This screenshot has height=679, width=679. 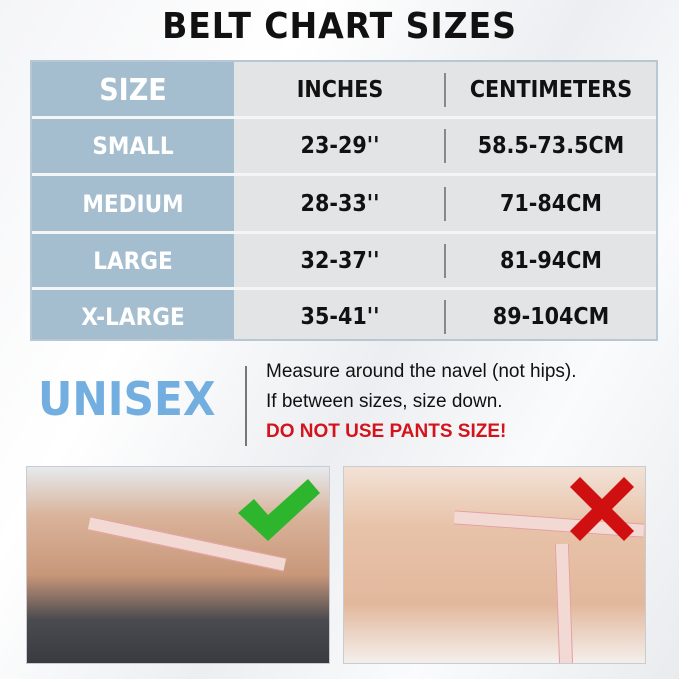 I want to click on inches-value: 35-41'', so click(x=340, y=317).